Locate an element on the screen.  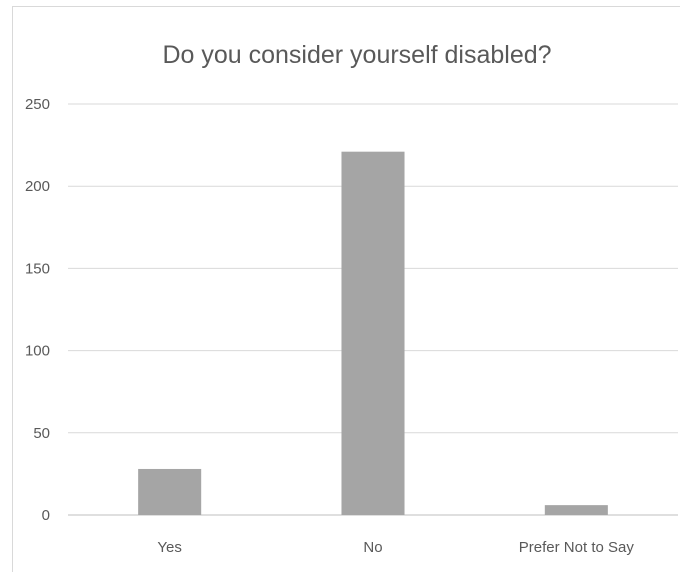
y-tick-label: 200 is located at coordinates (37, 186).